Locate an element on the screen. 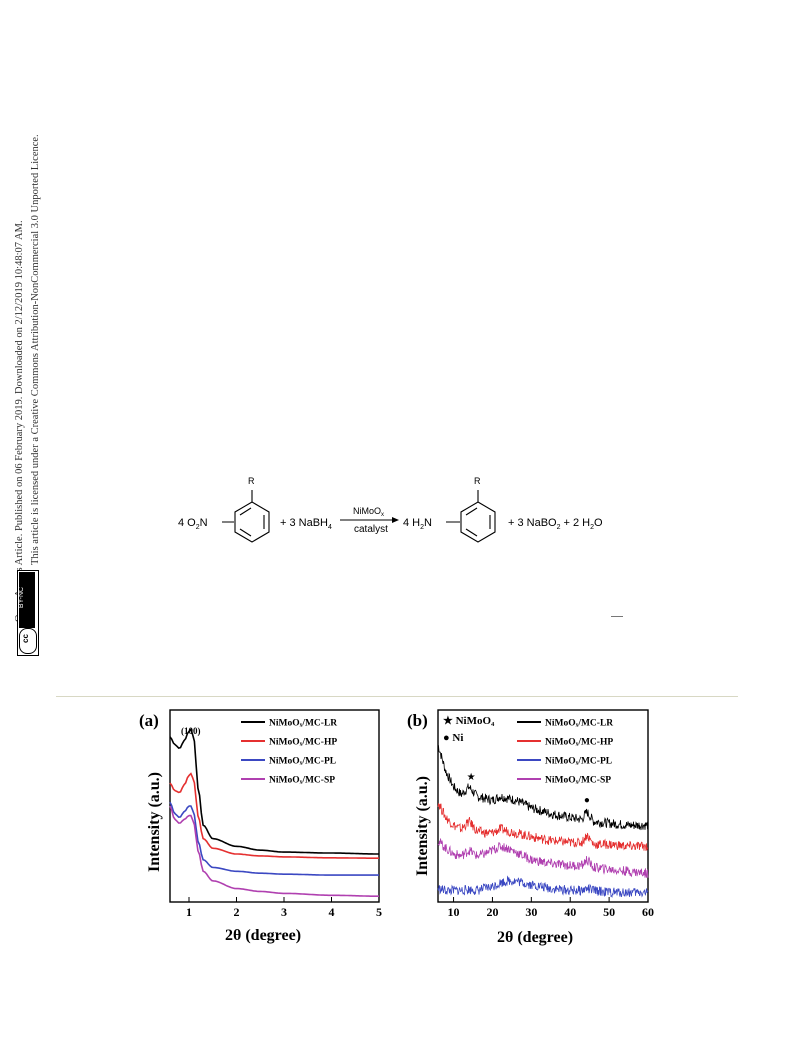 Image resolution: width=793 pixels, height=1039 pixels. panel-a-ylabel: Intensity (a.u.) is located at coordinates (154, 822).